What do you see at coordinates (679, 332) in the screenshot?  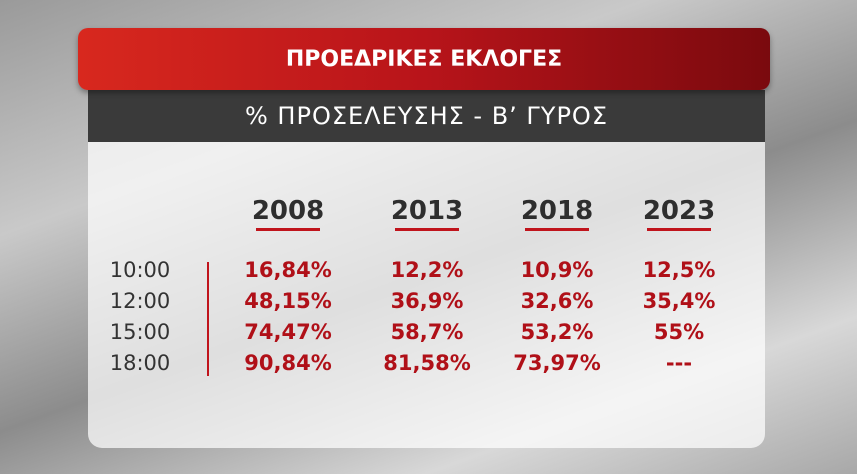 I see `cell-value: 55%` at bounding box center [679, 332].